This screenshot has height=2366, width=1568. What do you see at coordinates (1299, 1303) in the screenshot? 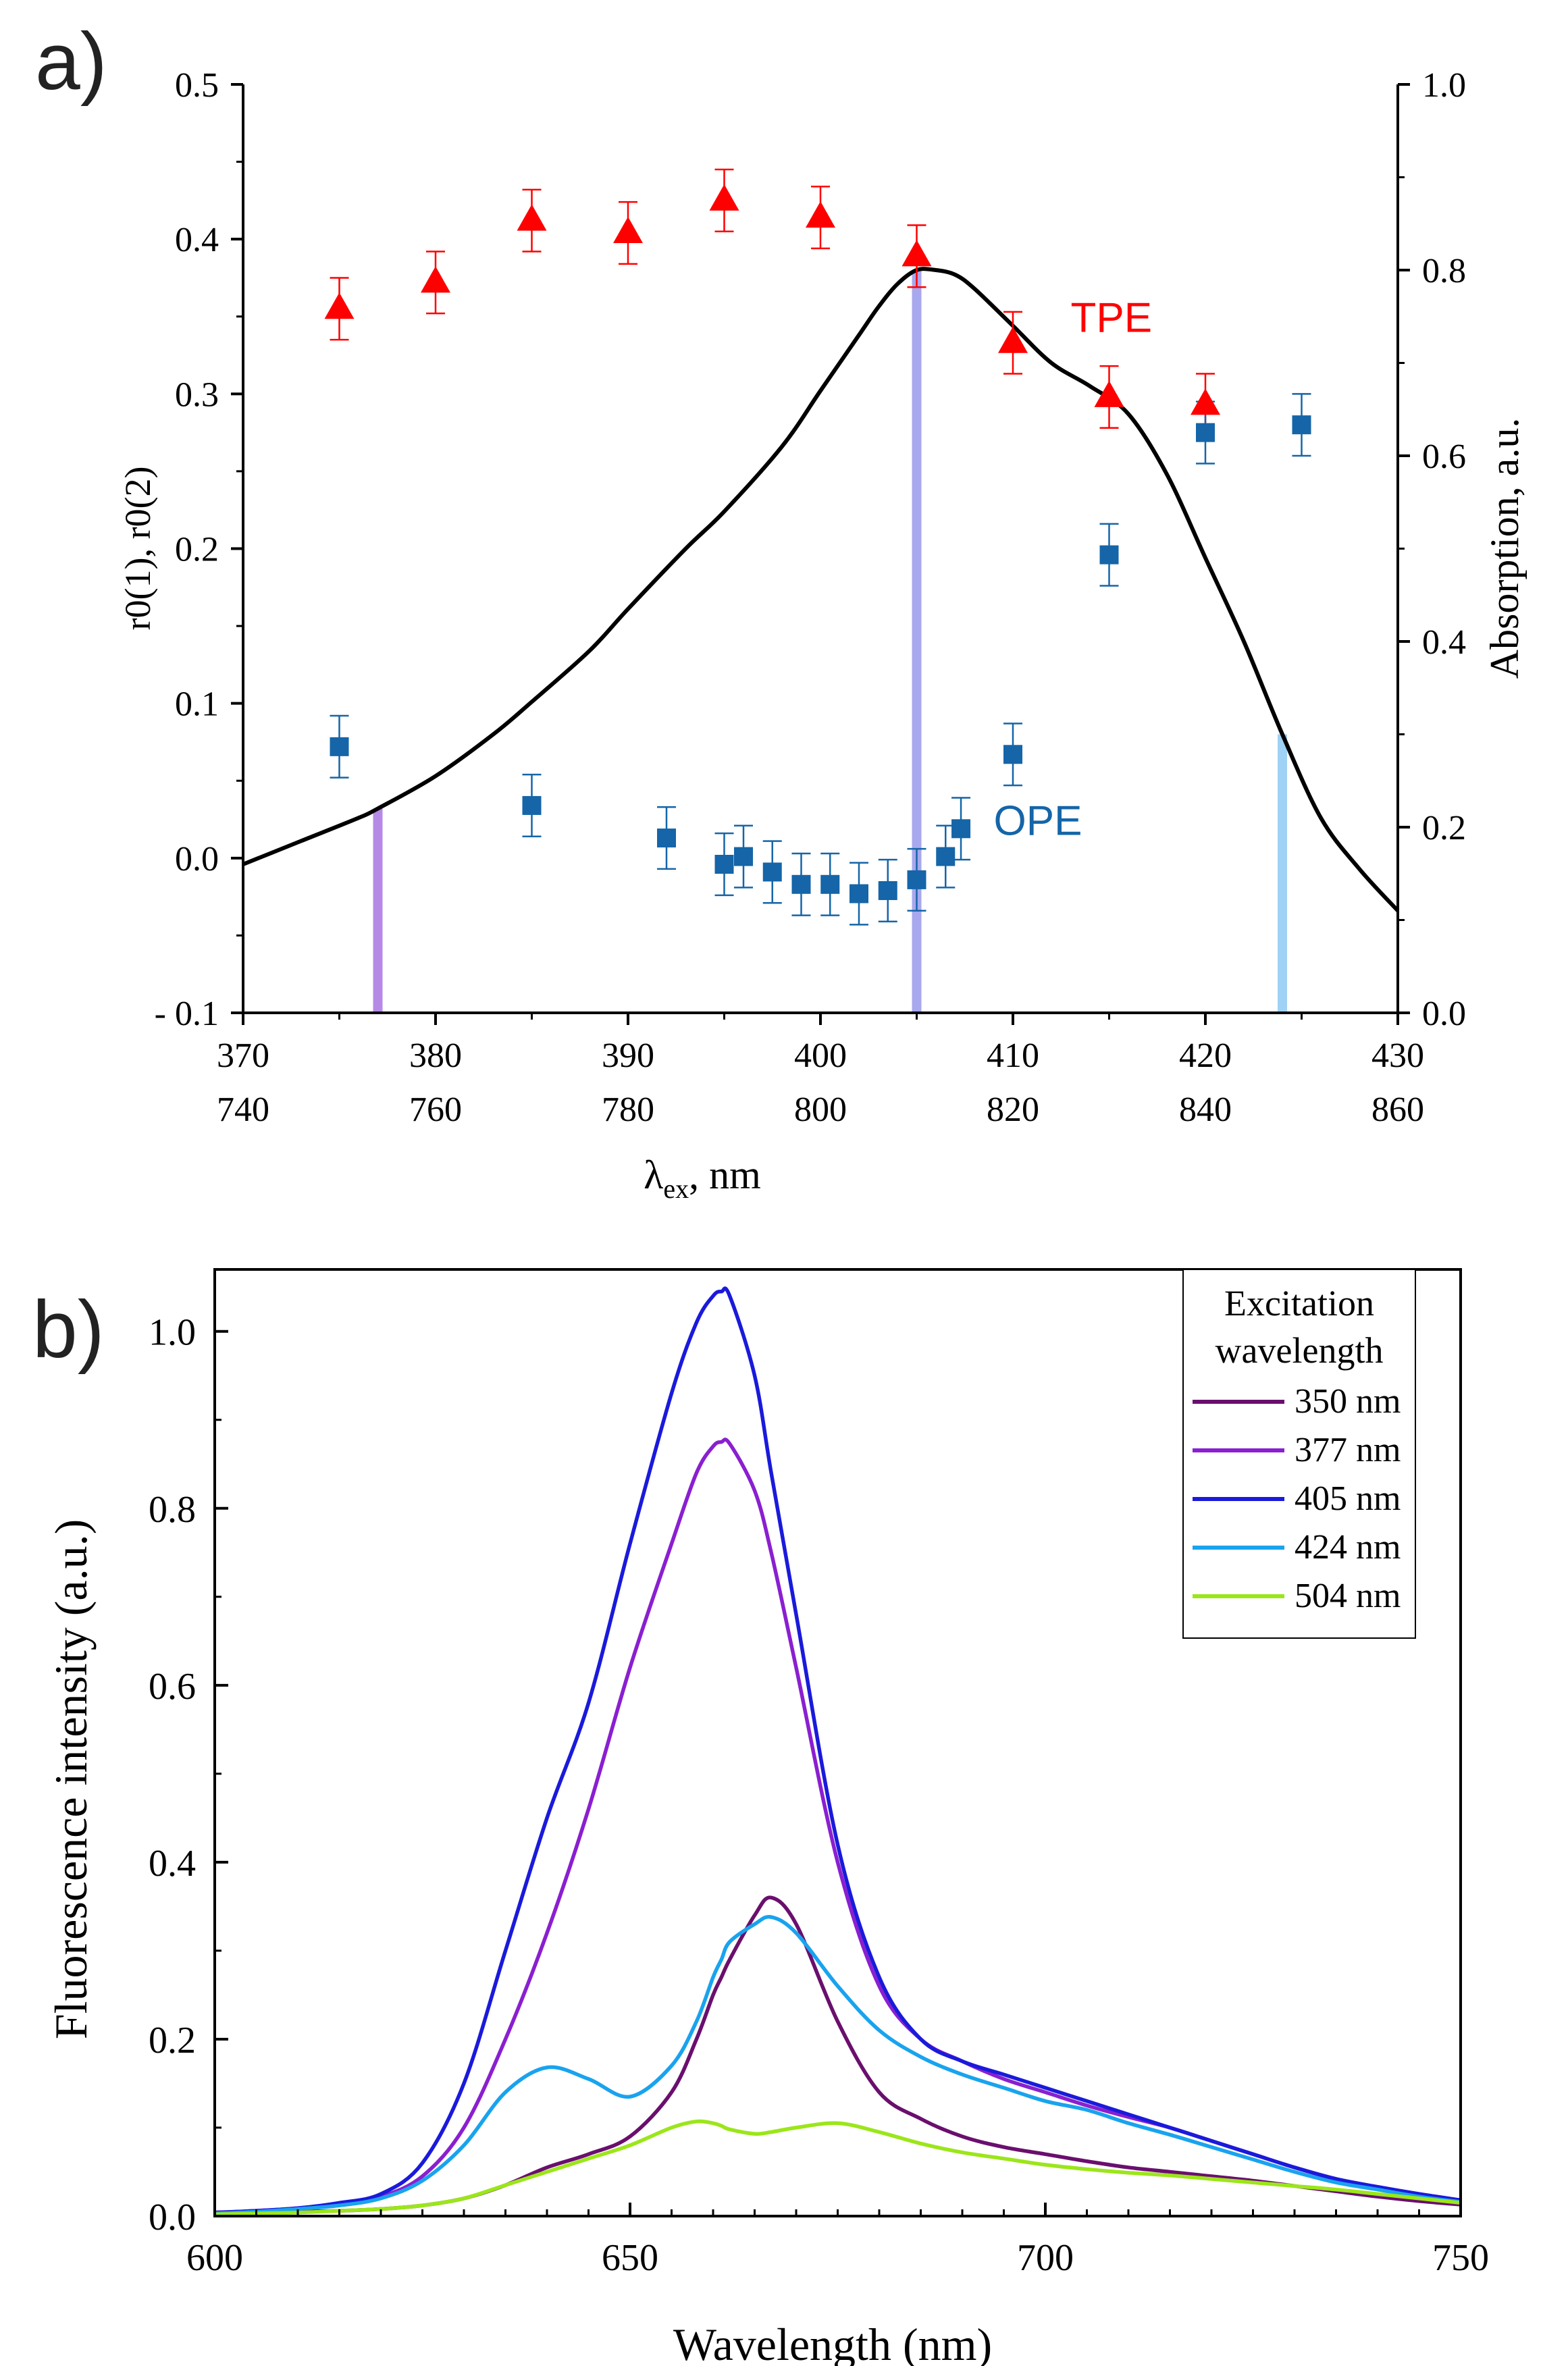
I see `legend-title: Excitation` at bounding box center [1299, 1303].